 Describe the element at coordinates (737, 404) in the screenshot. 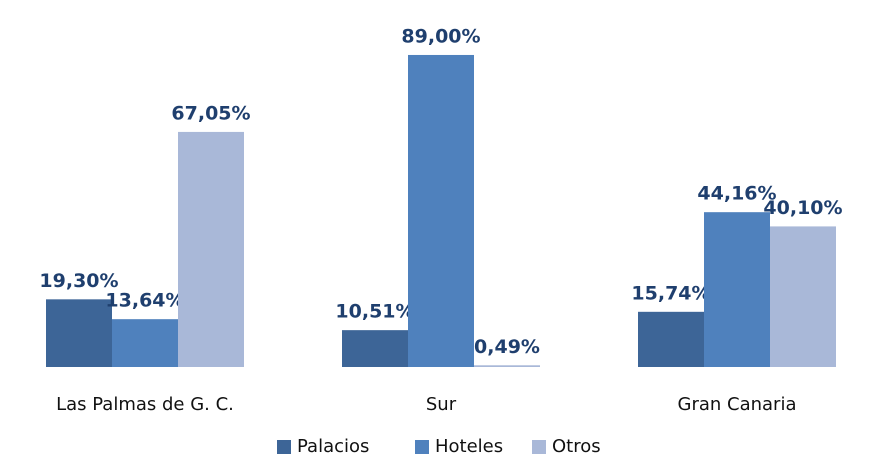

I see `category-label: Gran Canaria` at that location.